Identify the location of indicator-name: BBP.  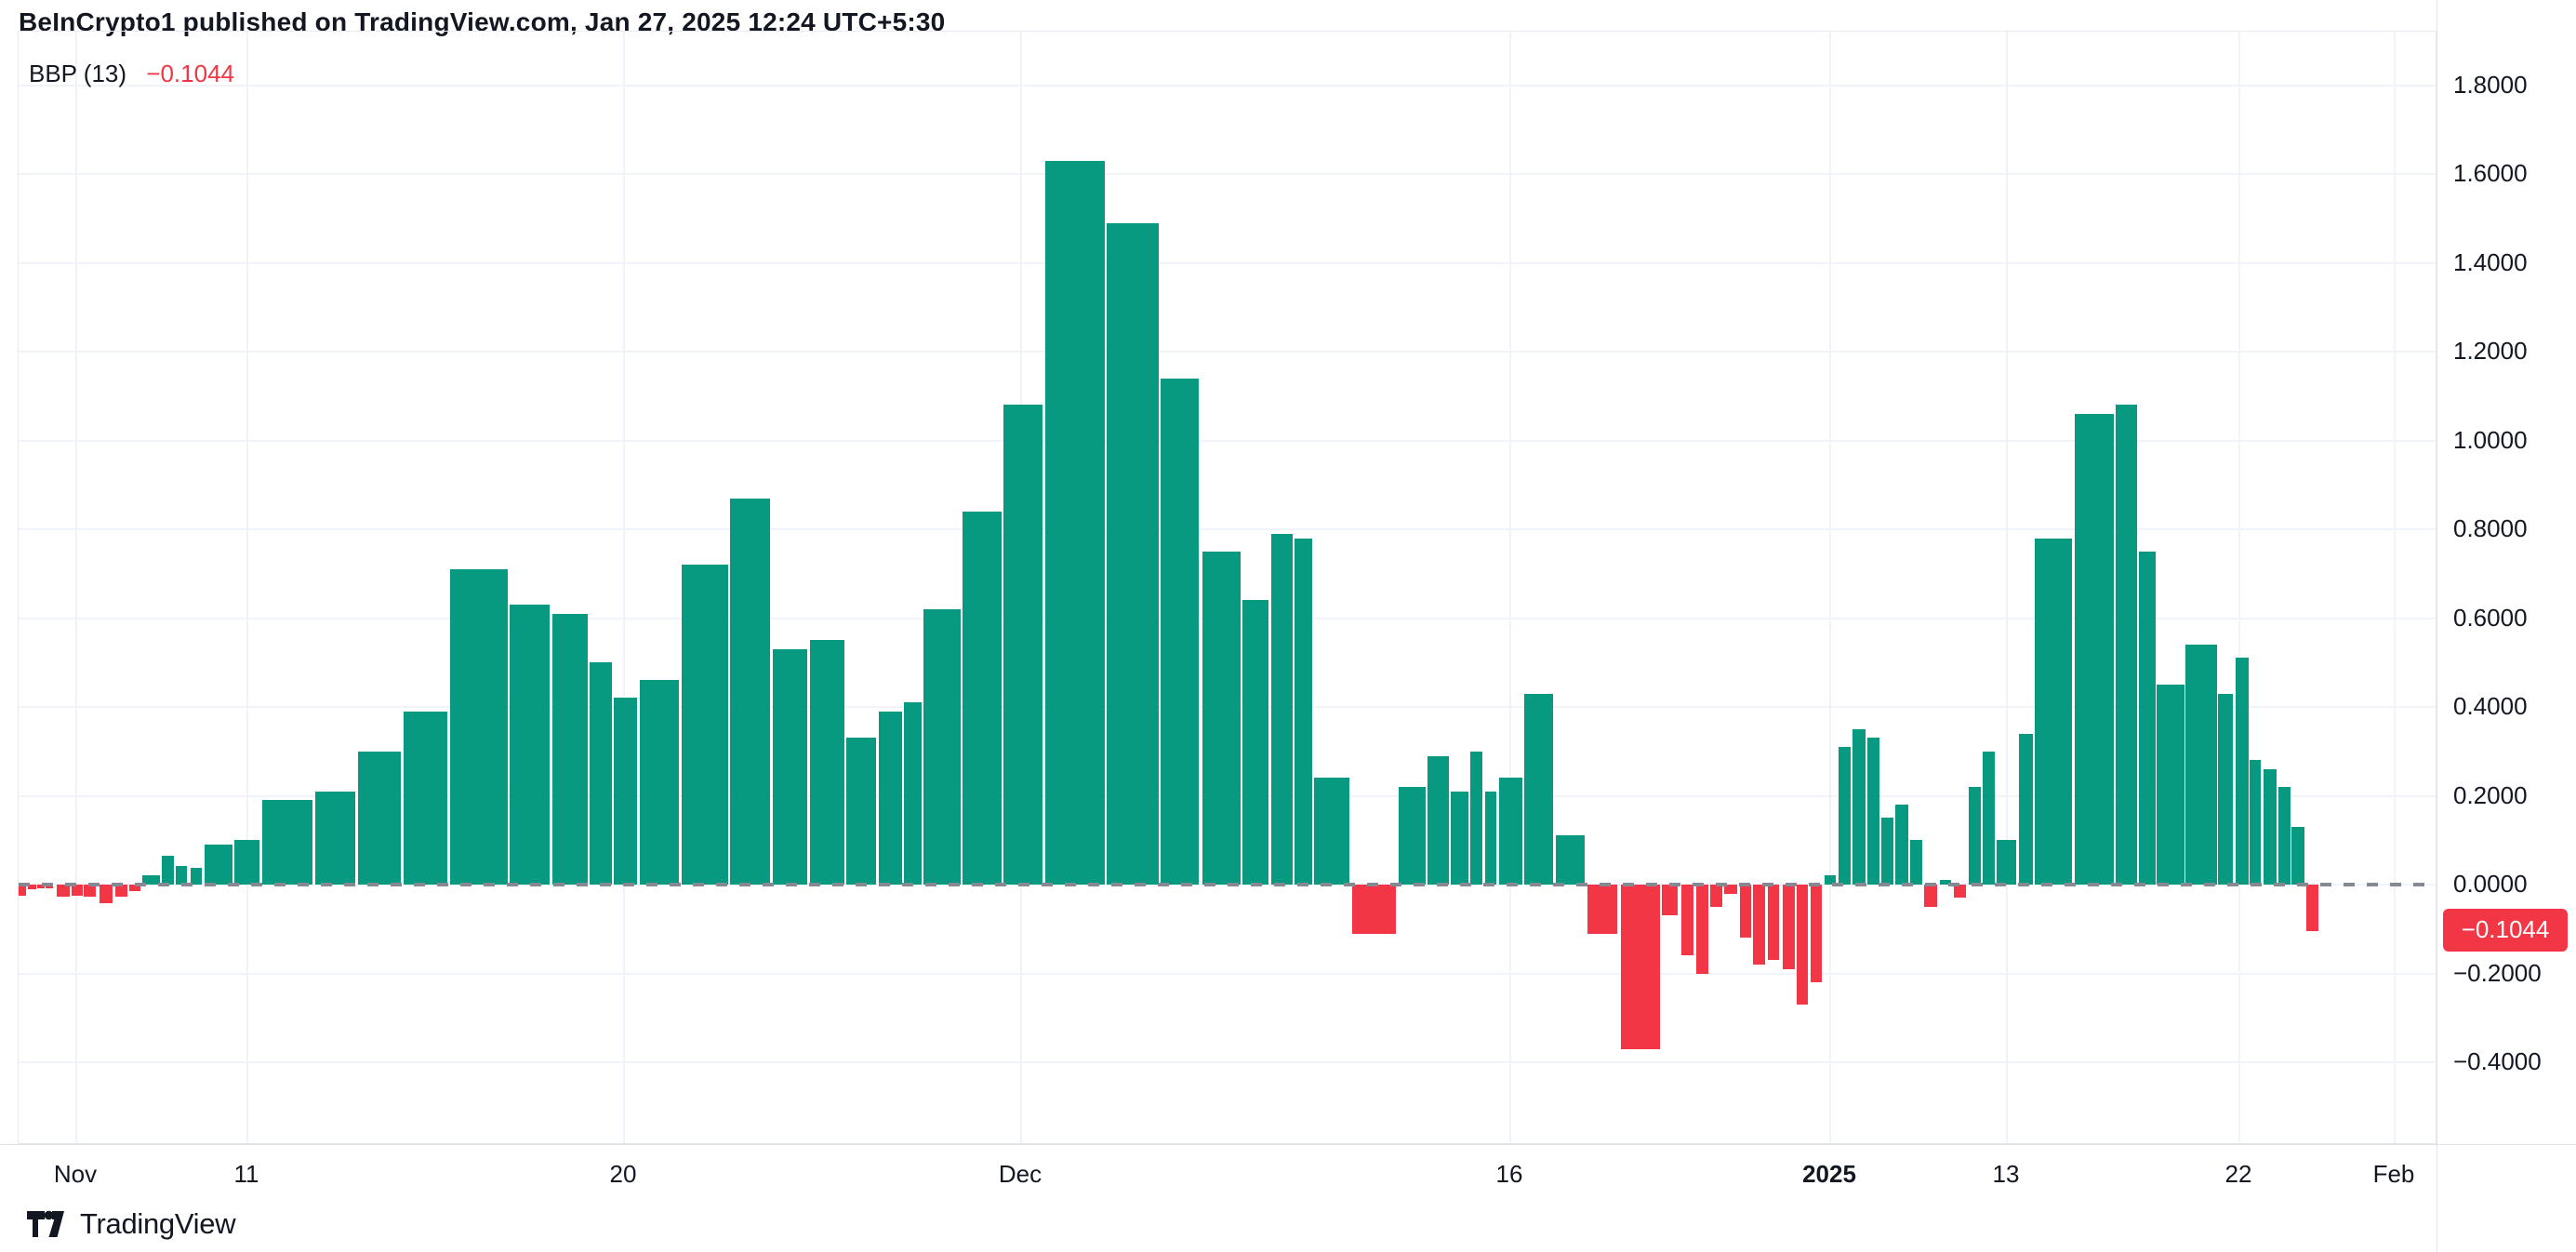
(53, 73).